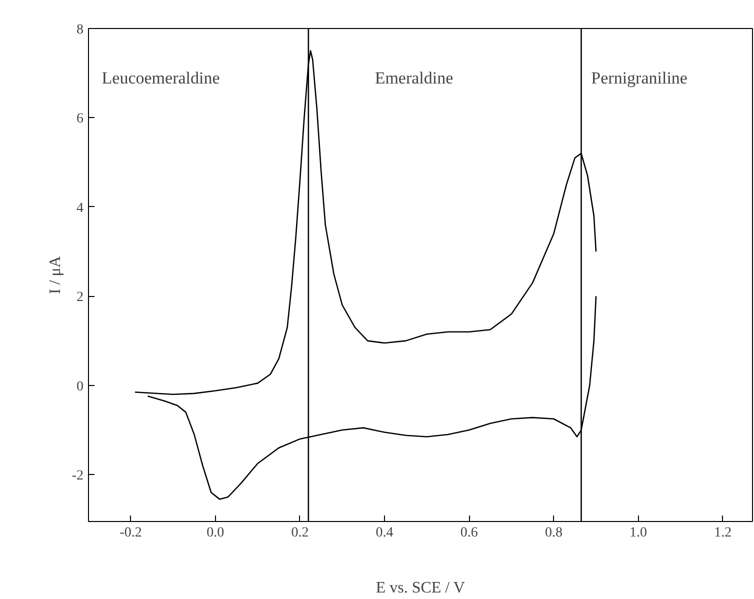 The width and height of the screenshot is (754, 599). Describe the element at coordinates (421, 588) in the screenshot. I see `x-axis-title: E vs. SCE / V` at that location.